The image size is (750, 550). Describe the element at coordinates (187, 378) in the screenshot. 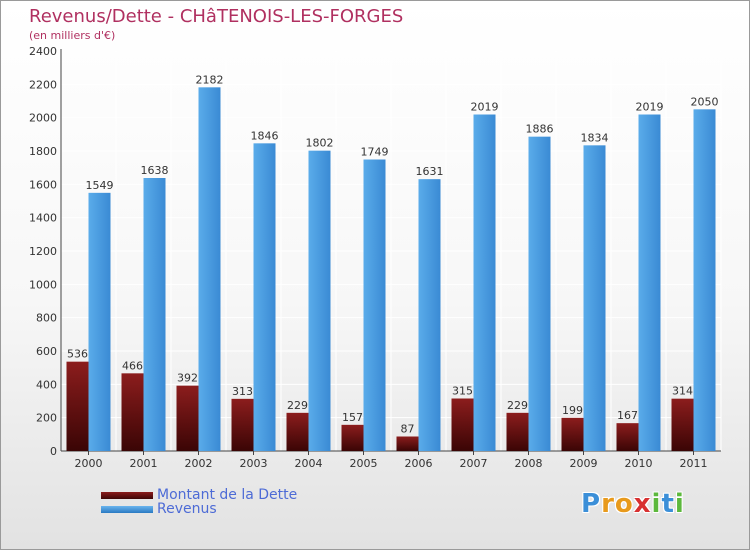

I see `data-label-dette: 392` at that location.